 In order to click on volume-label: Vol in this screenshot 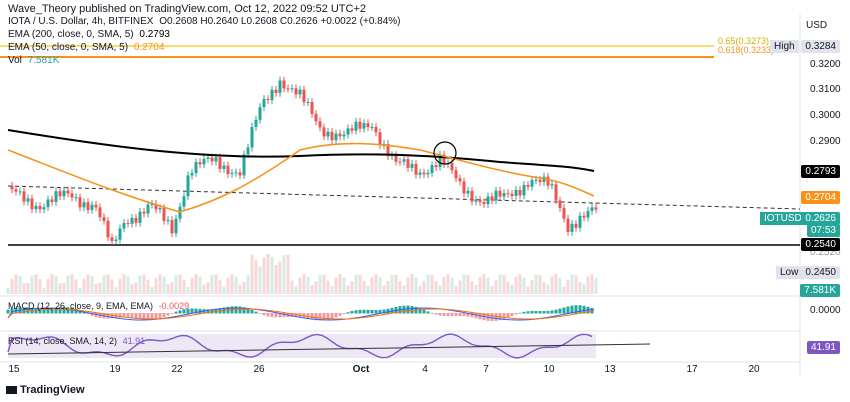, I will do `click(15, 60)`.